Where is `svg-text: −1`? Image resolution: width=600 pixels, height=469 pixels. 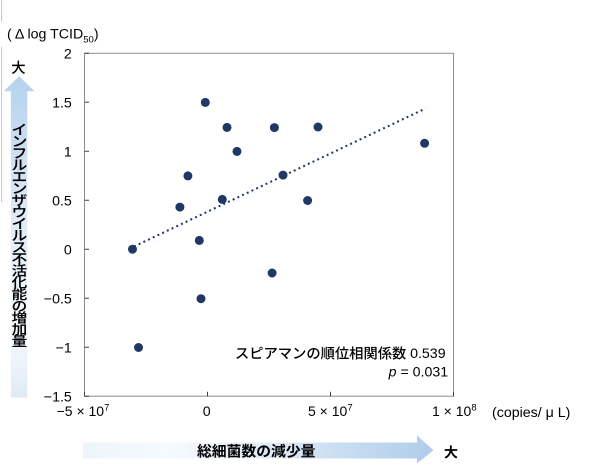 svg-text: −1 is located at coordinates (64, 349).